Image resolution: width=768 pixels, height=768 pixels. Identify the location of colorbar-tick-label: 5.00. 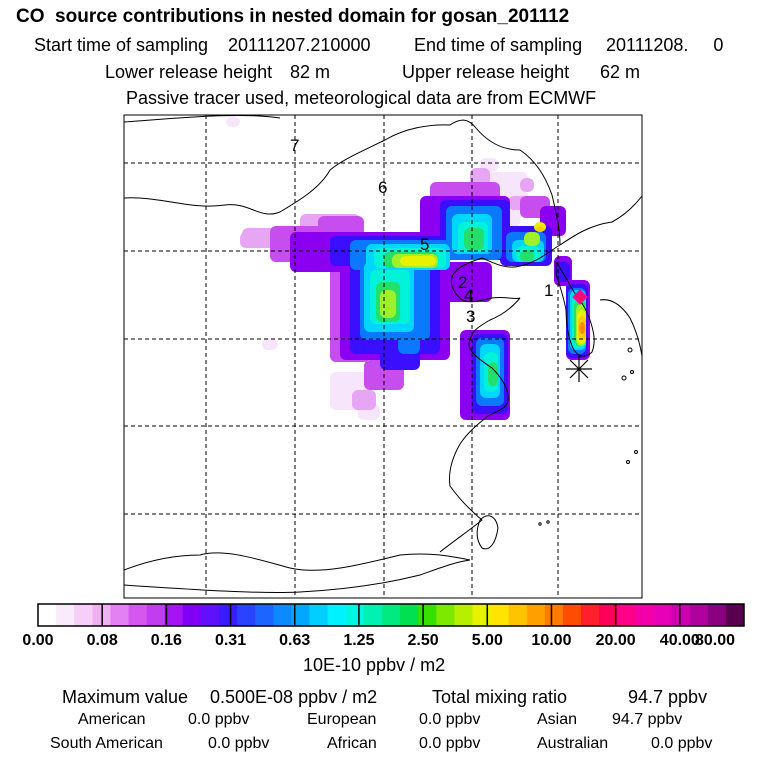
(487, 640).